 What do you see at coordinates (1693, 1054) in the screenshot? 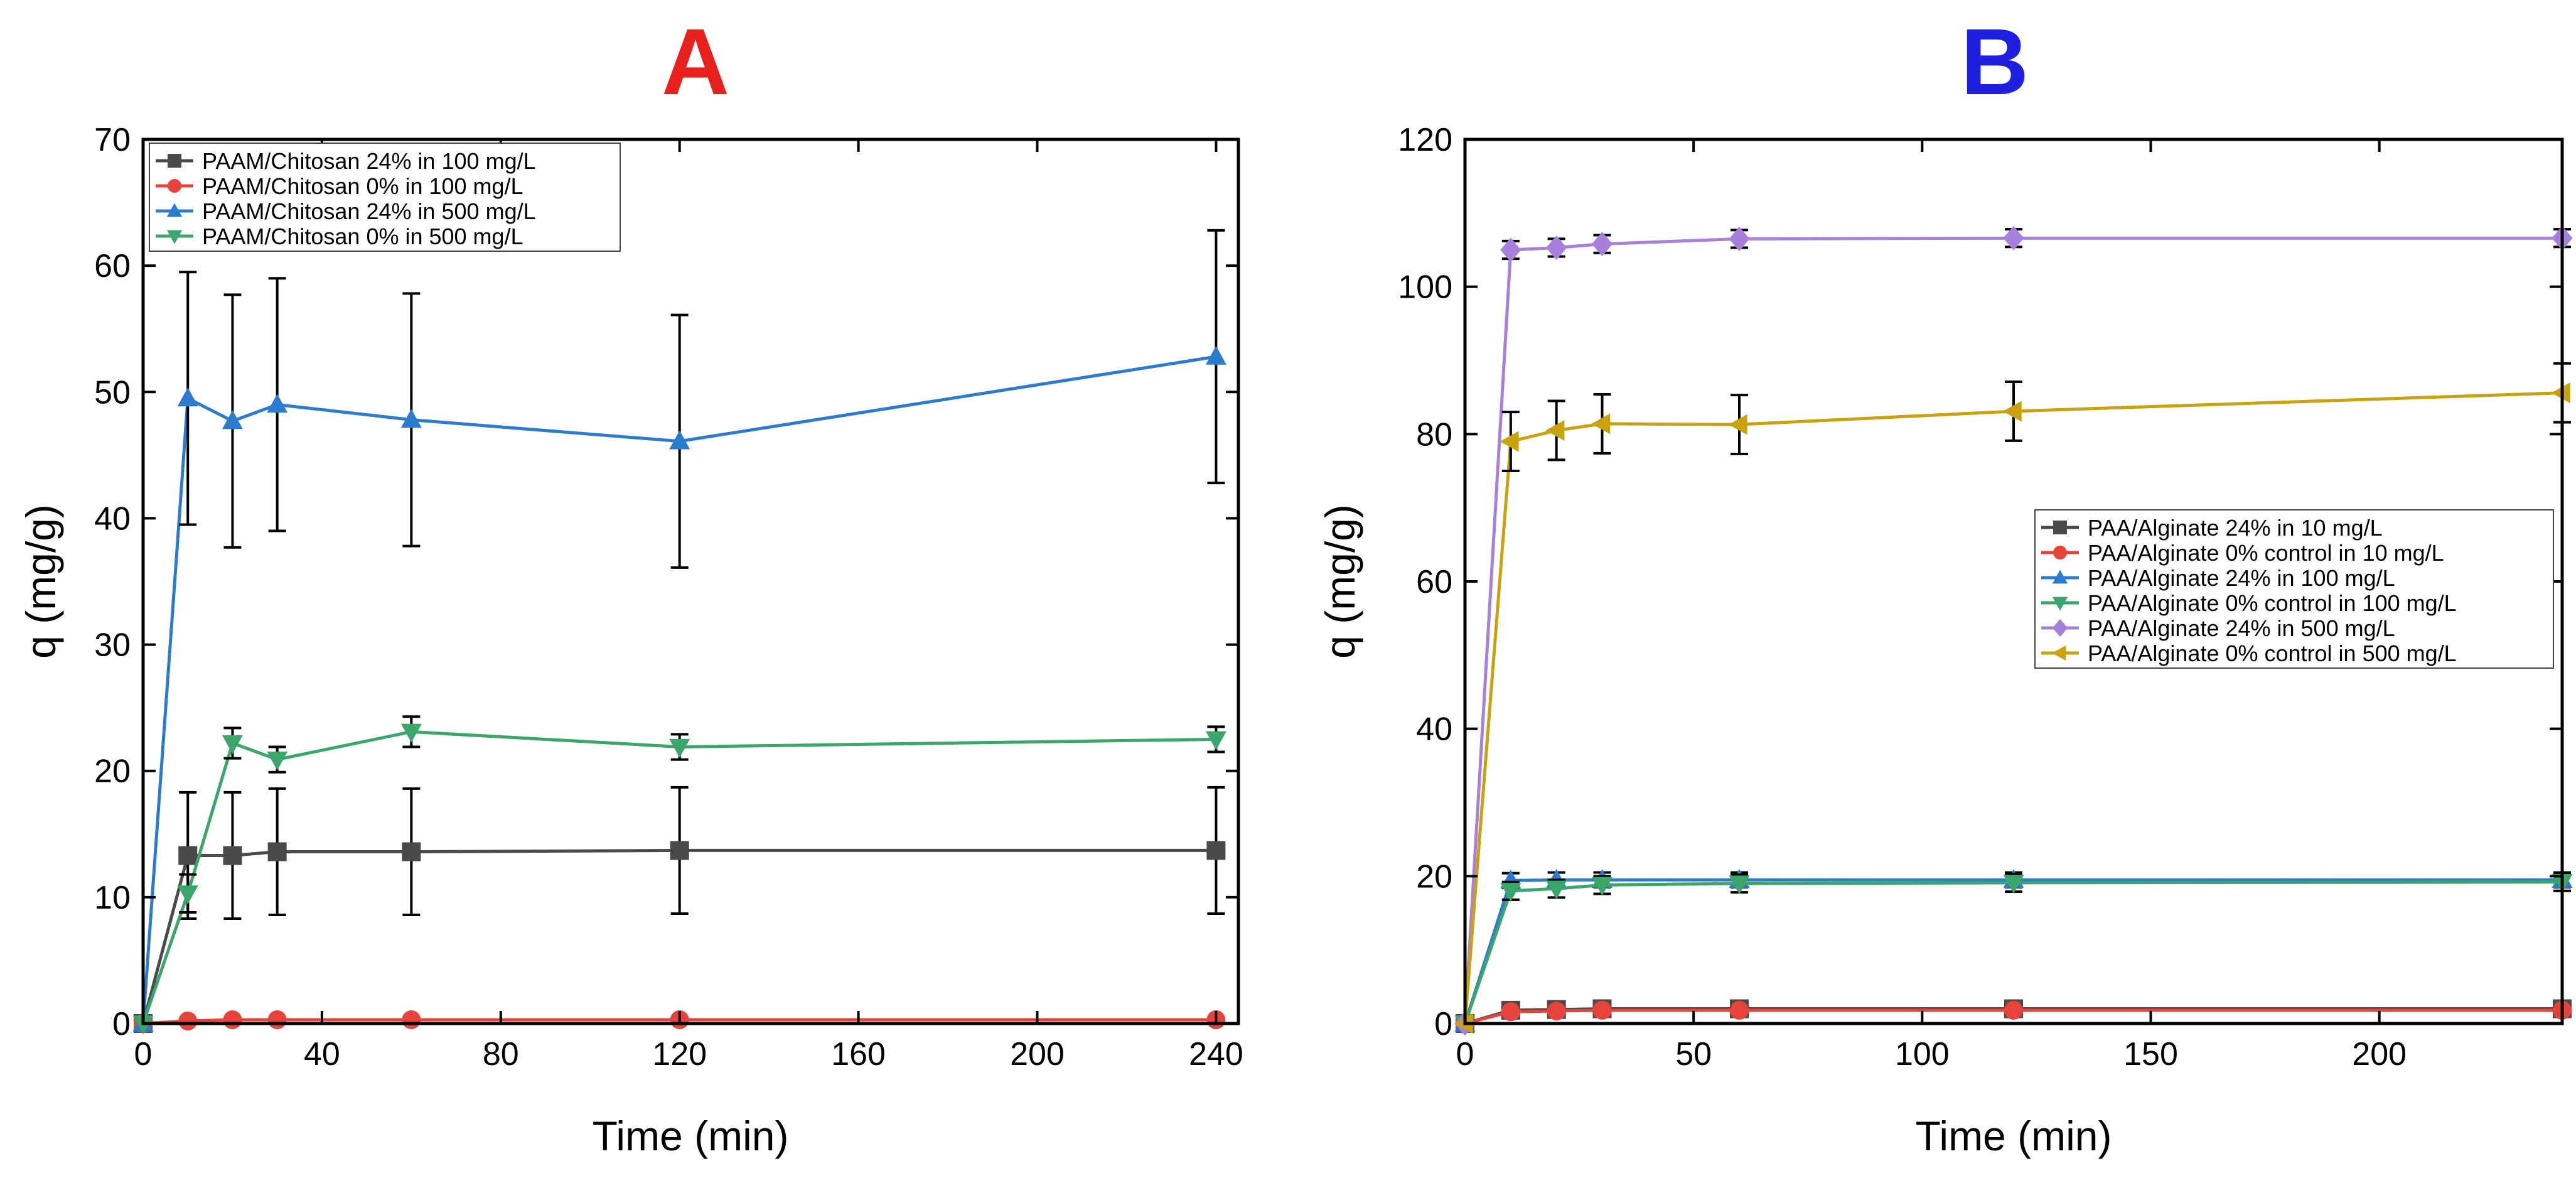
I see `panel-b-x-tick-label: 50` at bounding box center [1693, 1054].